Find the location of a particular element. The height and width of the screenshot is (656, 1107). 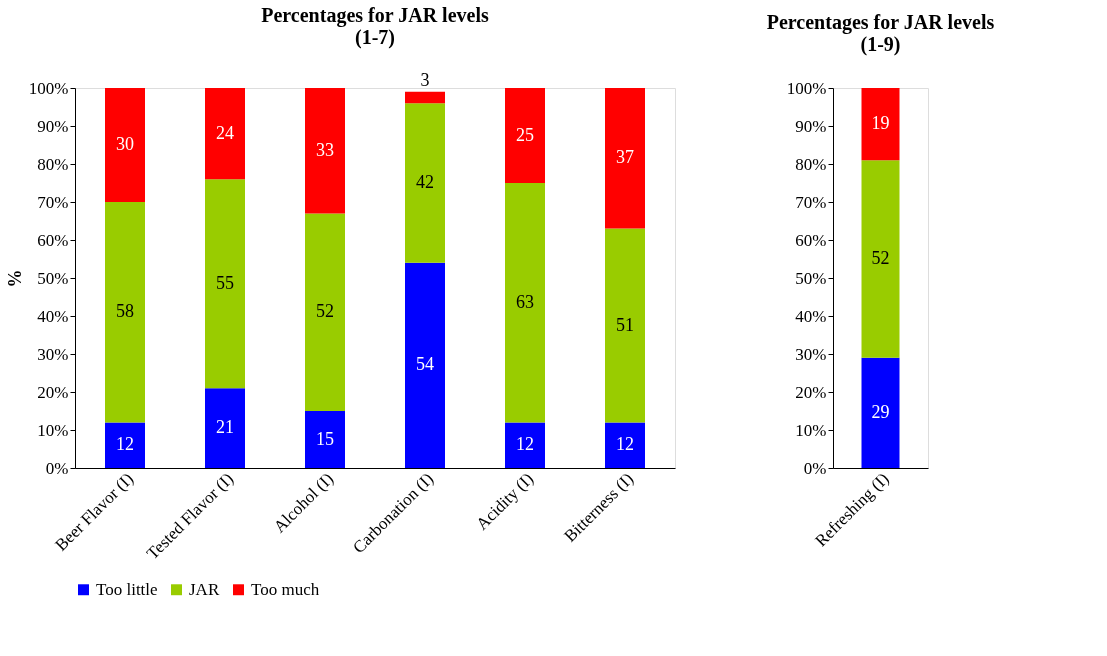

data-label: 51 is located at coordinates (625, 324).